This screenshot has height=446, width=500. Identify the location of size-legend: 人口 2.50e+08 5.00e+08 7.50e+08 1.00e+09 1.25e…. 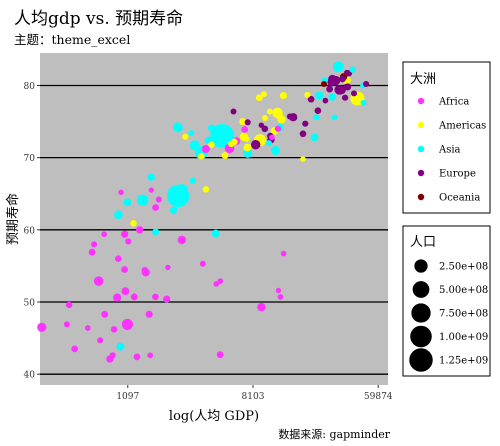
(446, 301).